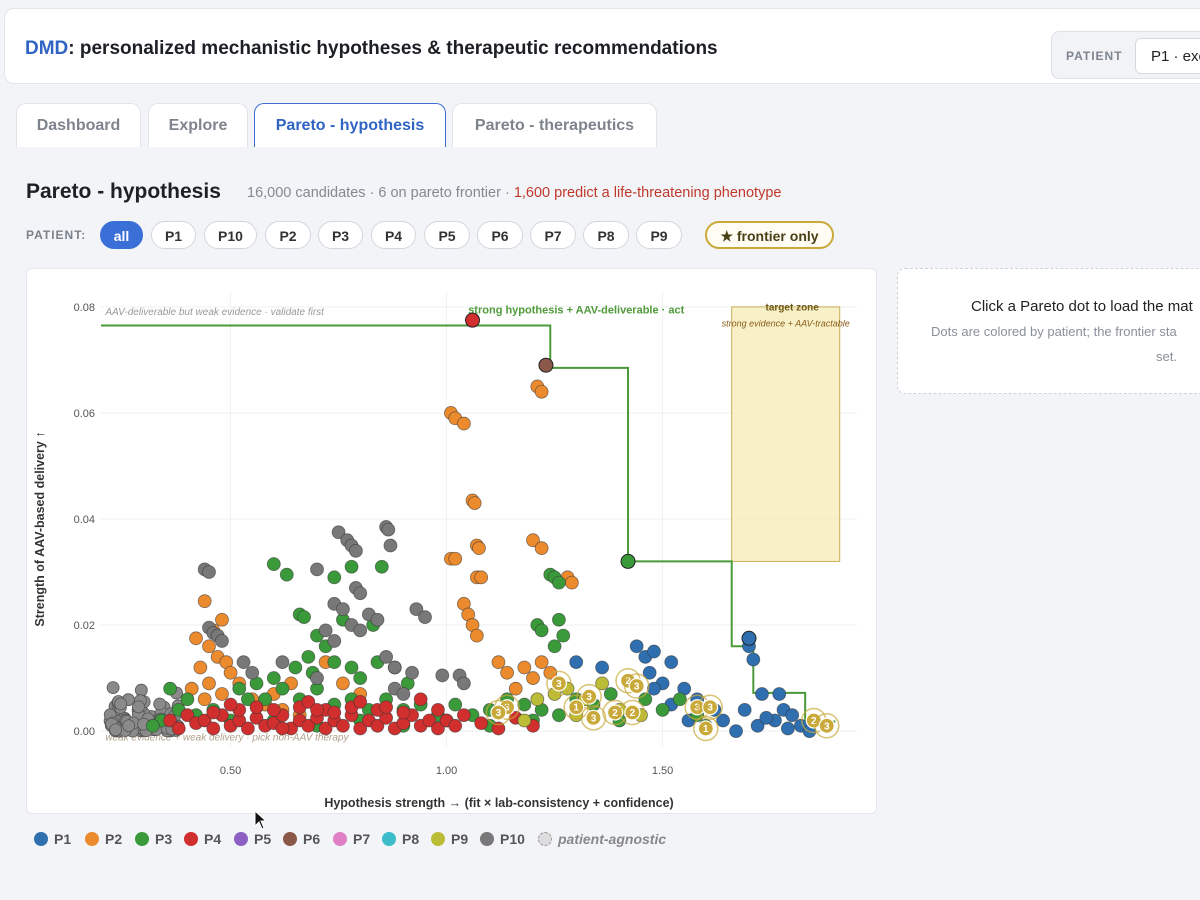 The height and width of the screenshot is (900, 1200). What do you see at coordinates (230, 235) in the screenshot?
I see `filter-pill-p10: P10` at bounding box center [230, 235].